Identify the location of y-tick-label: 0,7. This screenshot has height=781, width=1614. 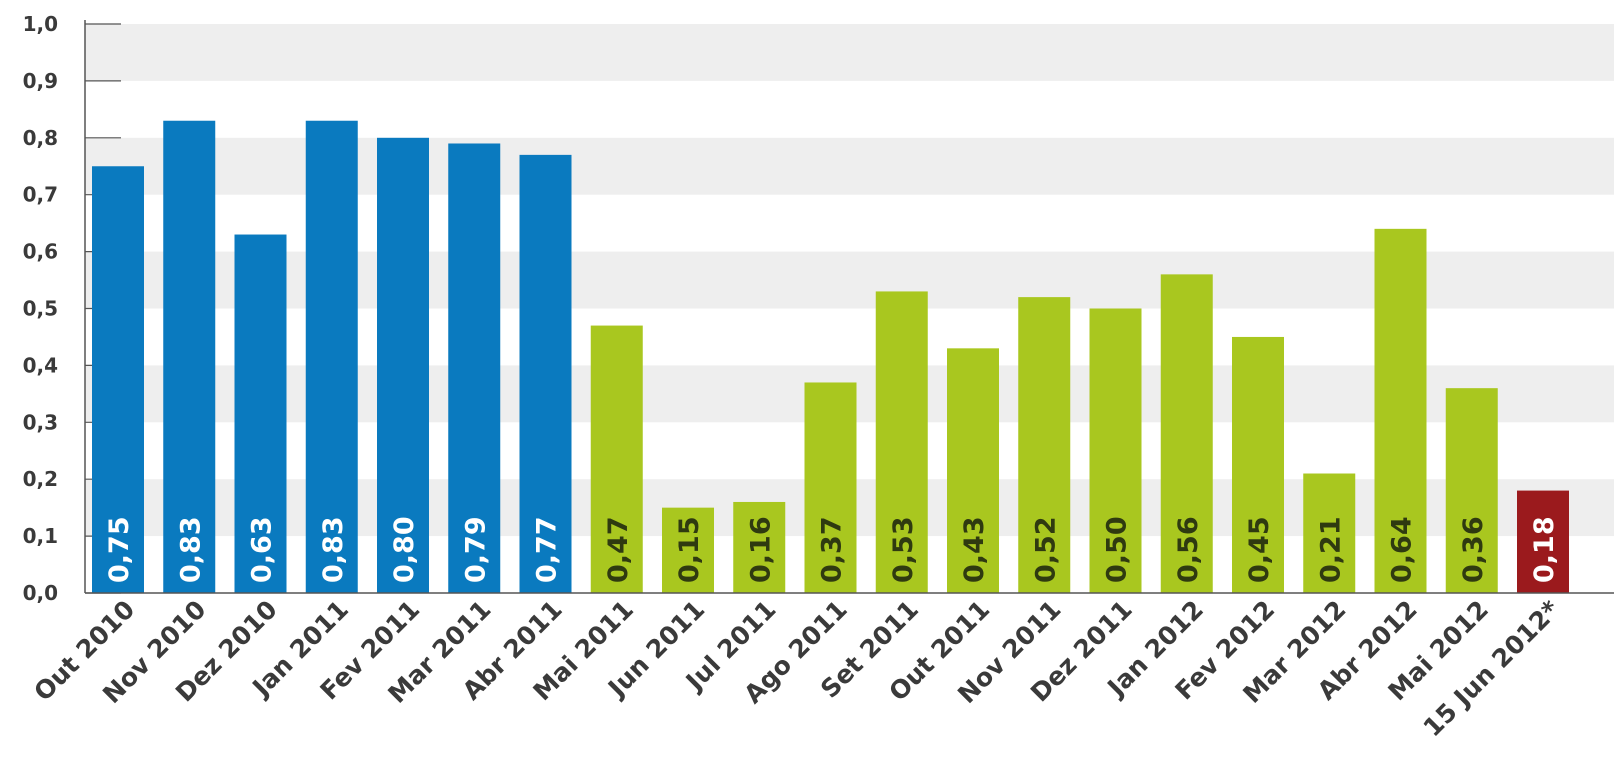
(40, 195).